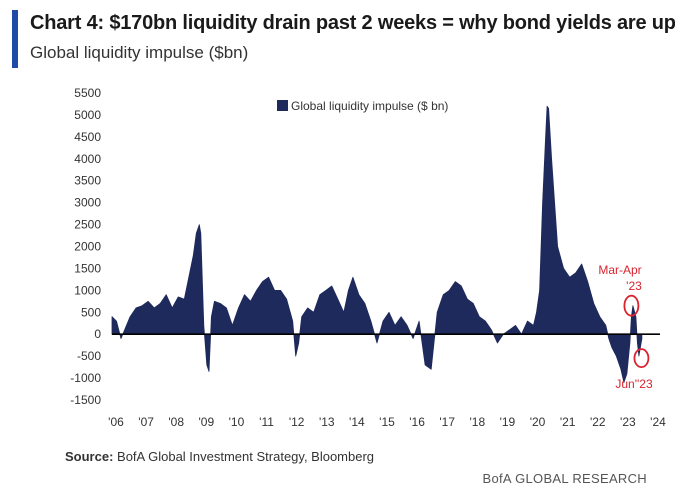 The width and height of the screenshot is (675, 495). I want to click on y-tick-label: -1000, so click(85, 378).